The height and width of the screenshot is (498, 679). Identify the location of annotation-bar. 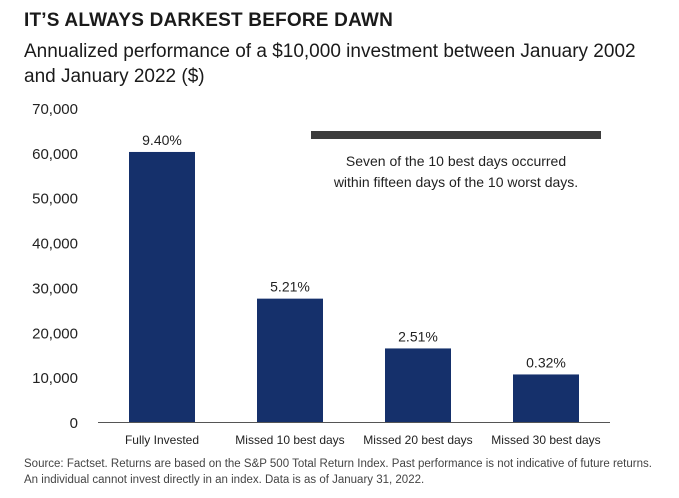
(456, 135).